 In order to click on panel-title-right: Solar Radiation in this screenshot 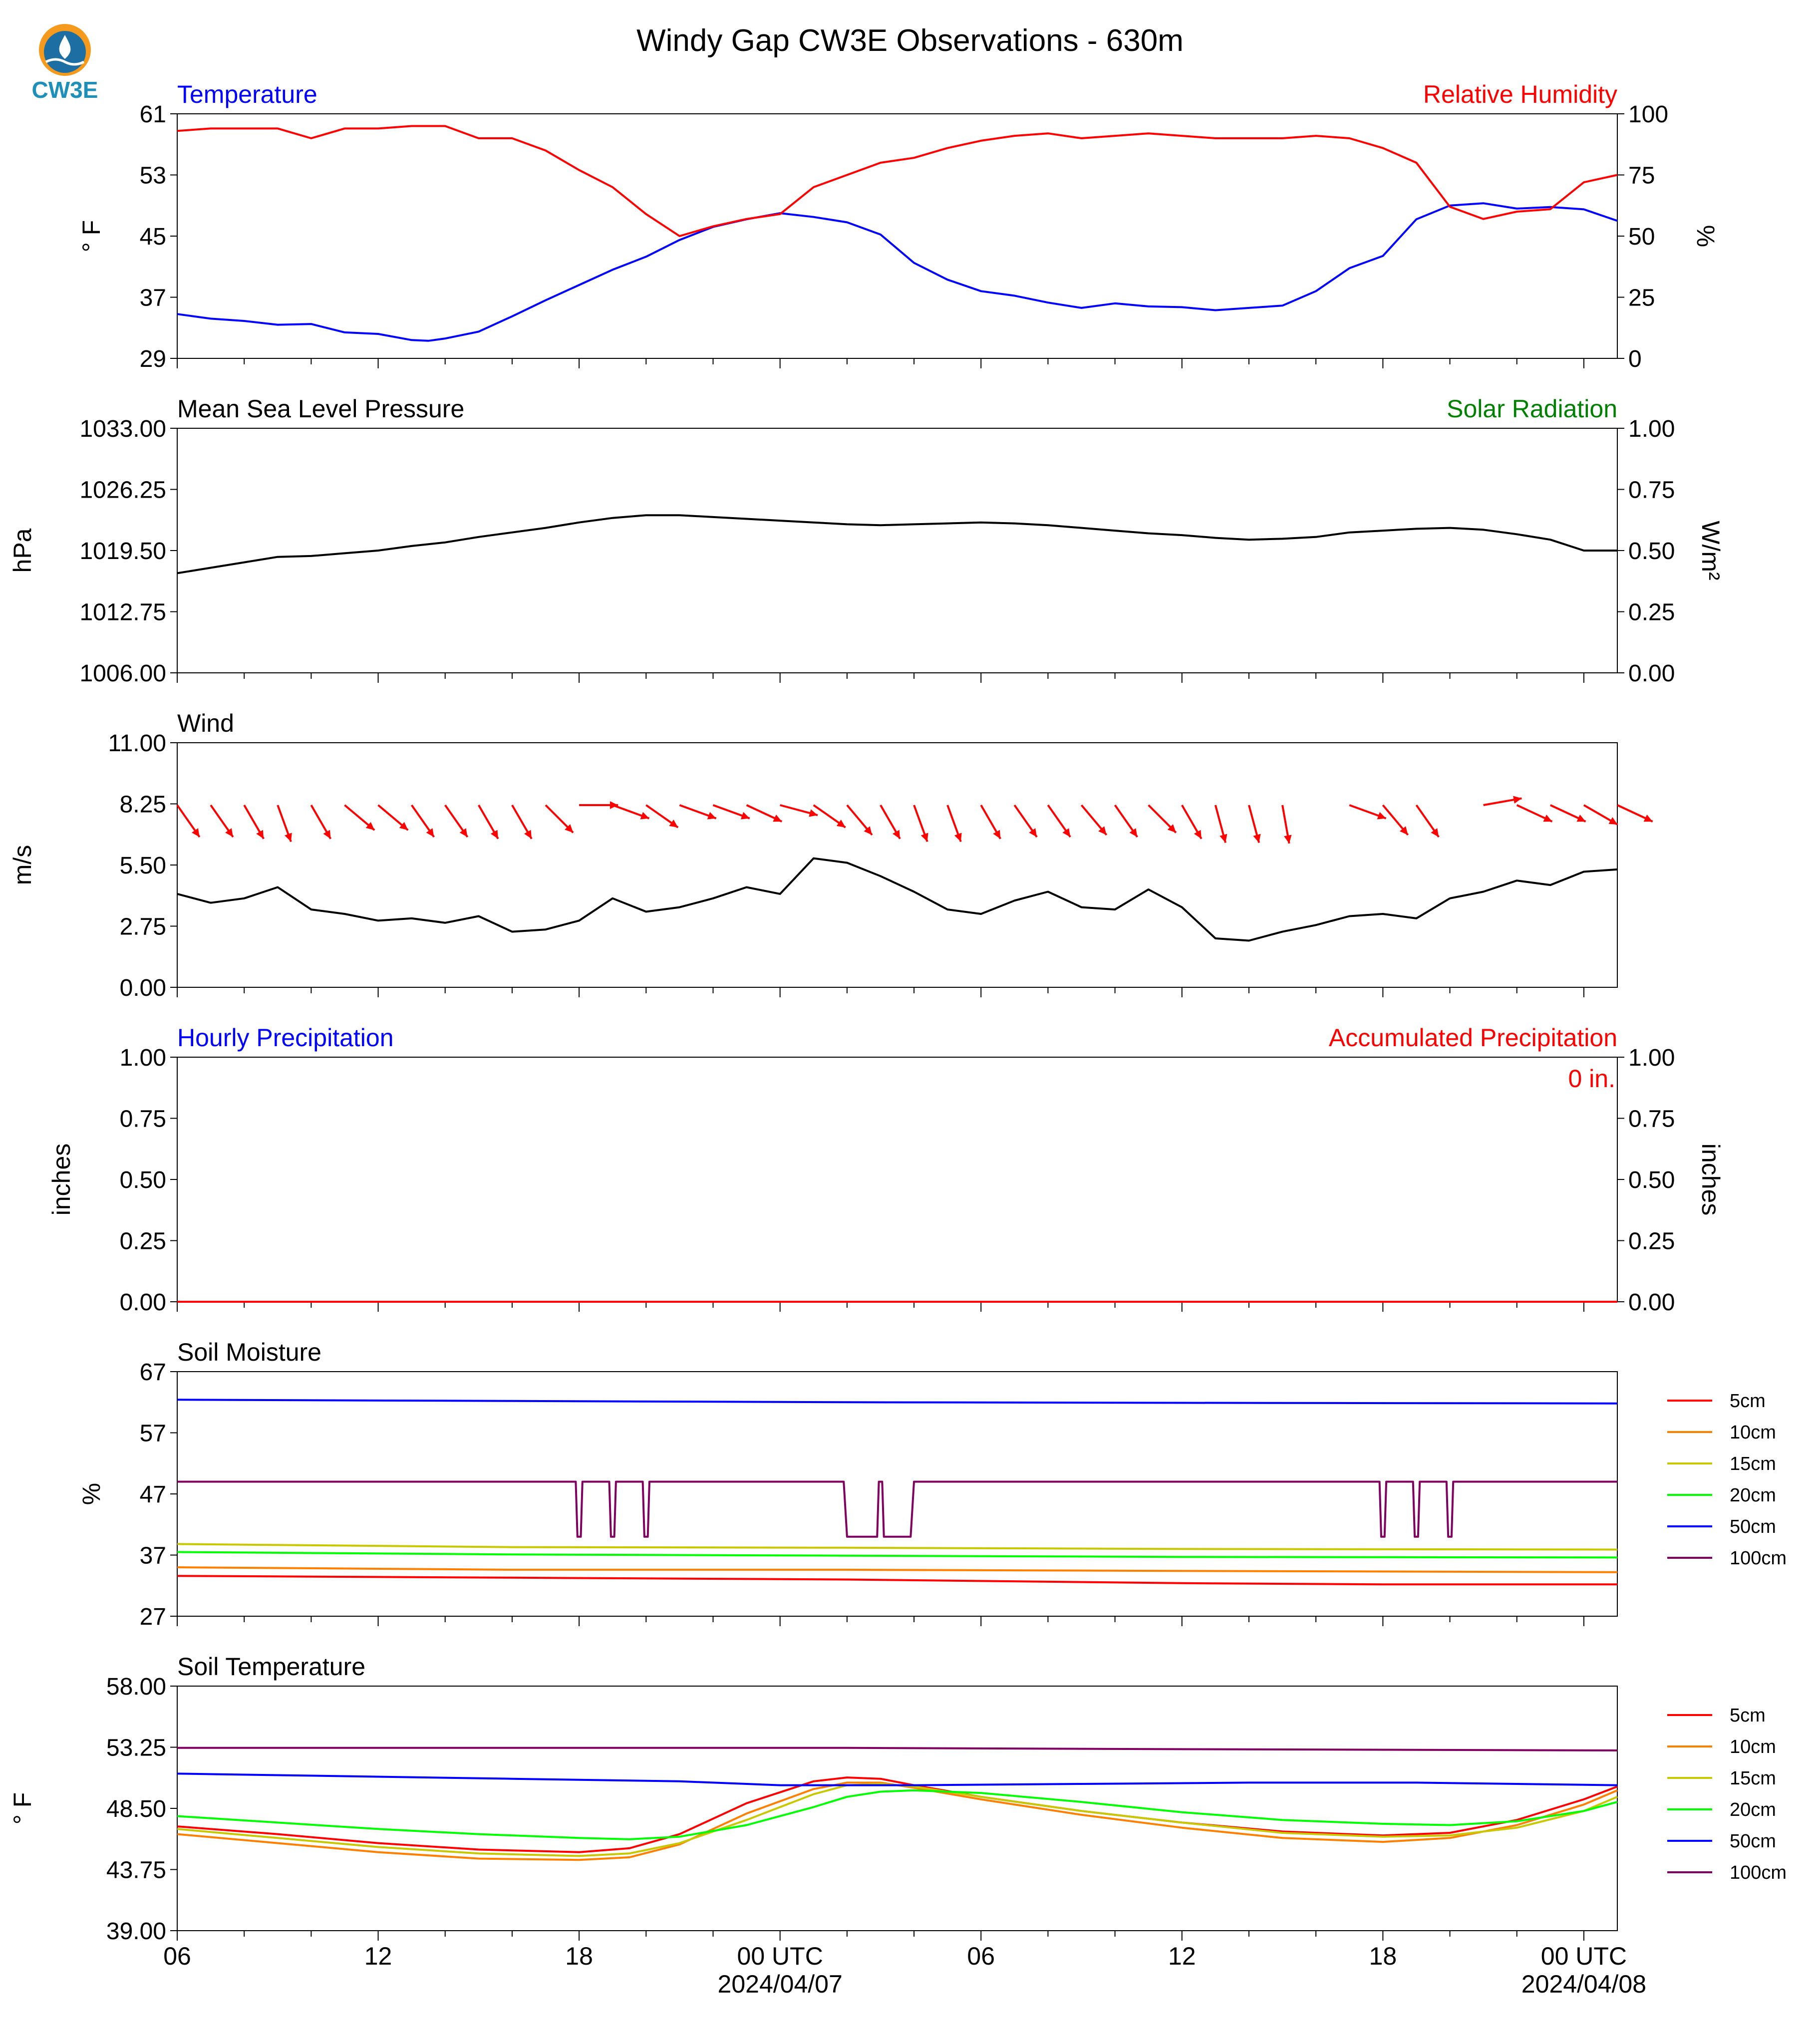, I will do `click(1532, 409)`.